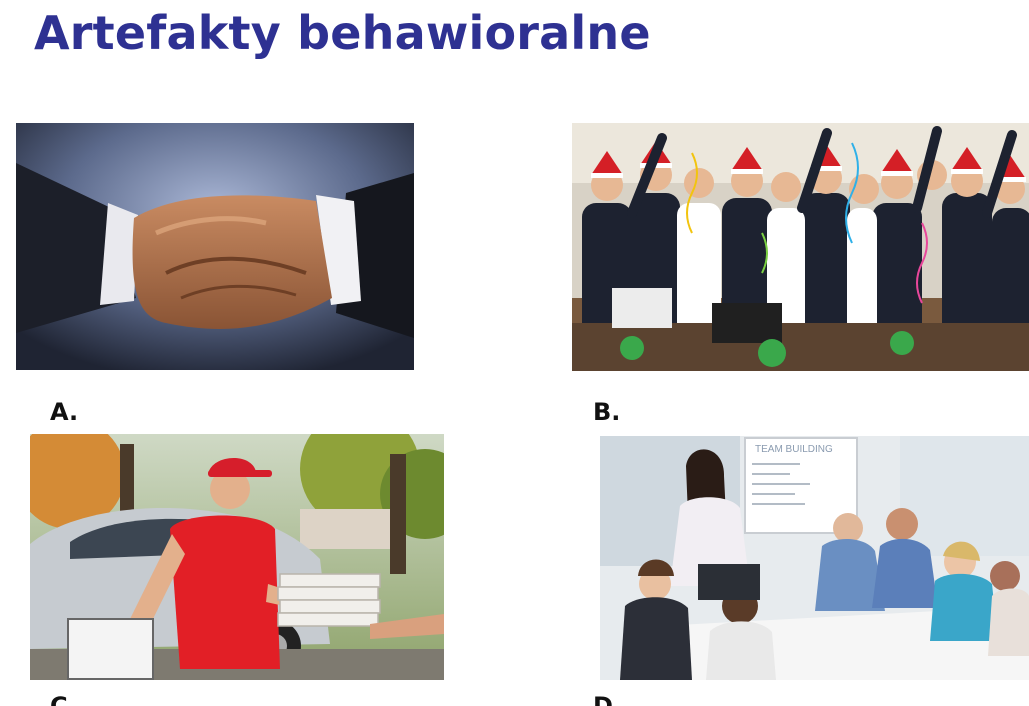 This screenshot has height=706, width=1029. I want to click on panel-label-c: C., so click(63, 699).